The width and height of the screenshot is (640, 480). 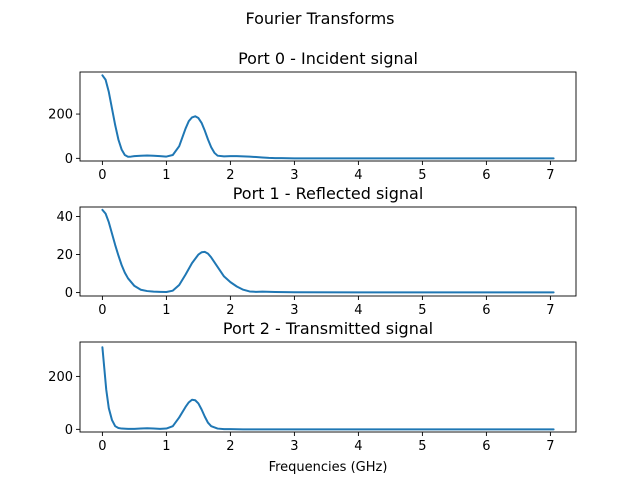 I want to click on series-line-port2, so click(x=328, y=388).